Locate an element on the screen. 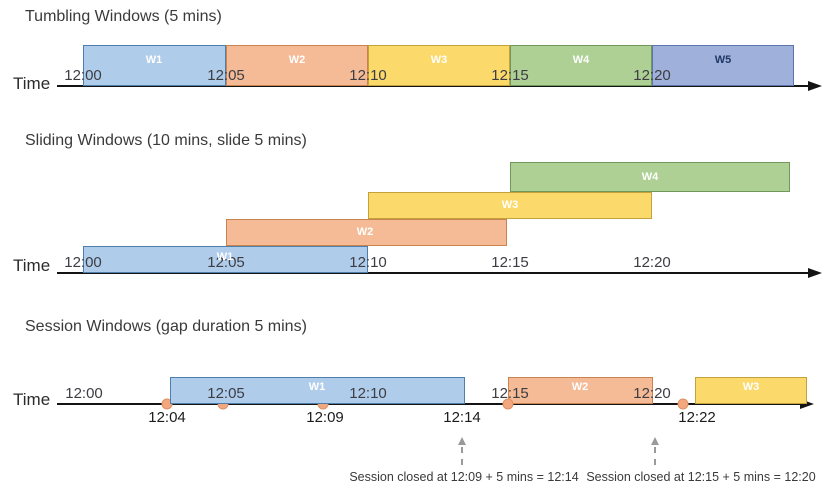  sliding-window-w3 is located at coordinates (510, 205).